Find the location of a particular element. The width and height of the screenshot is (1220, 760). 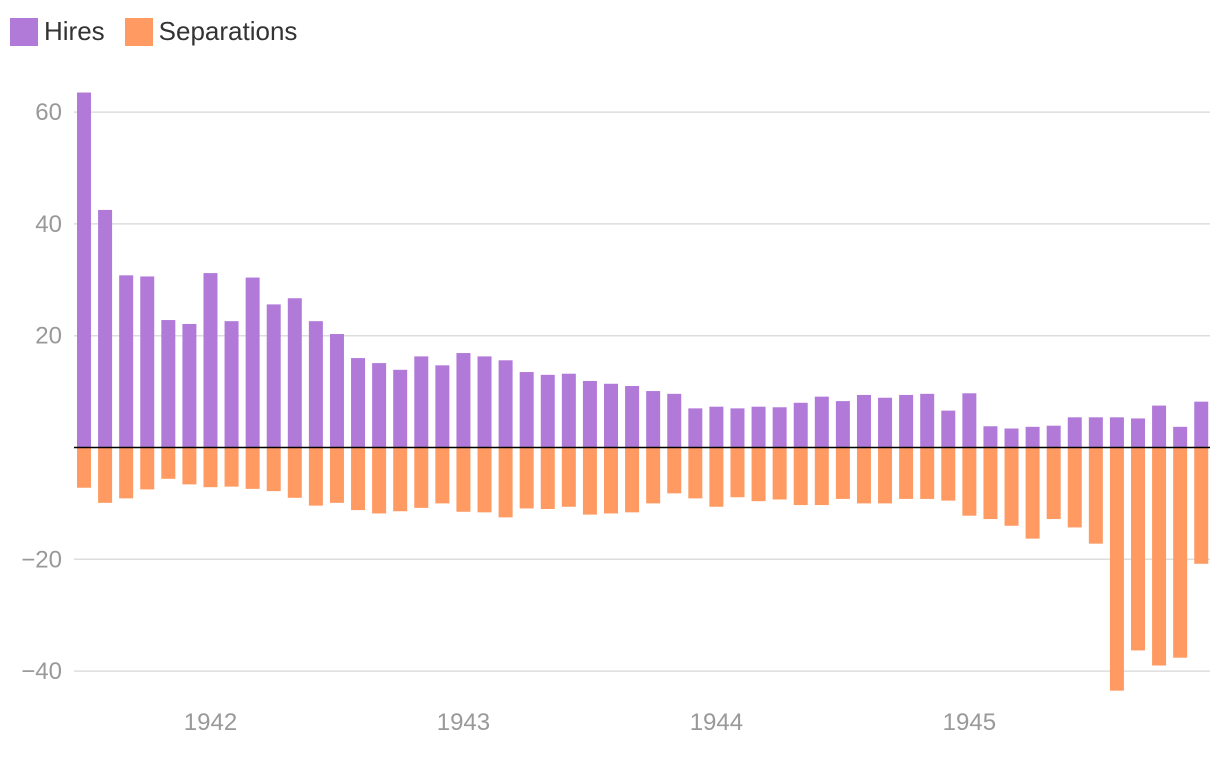

legend-item-hires: Hires is located at coordinates (57, 31).